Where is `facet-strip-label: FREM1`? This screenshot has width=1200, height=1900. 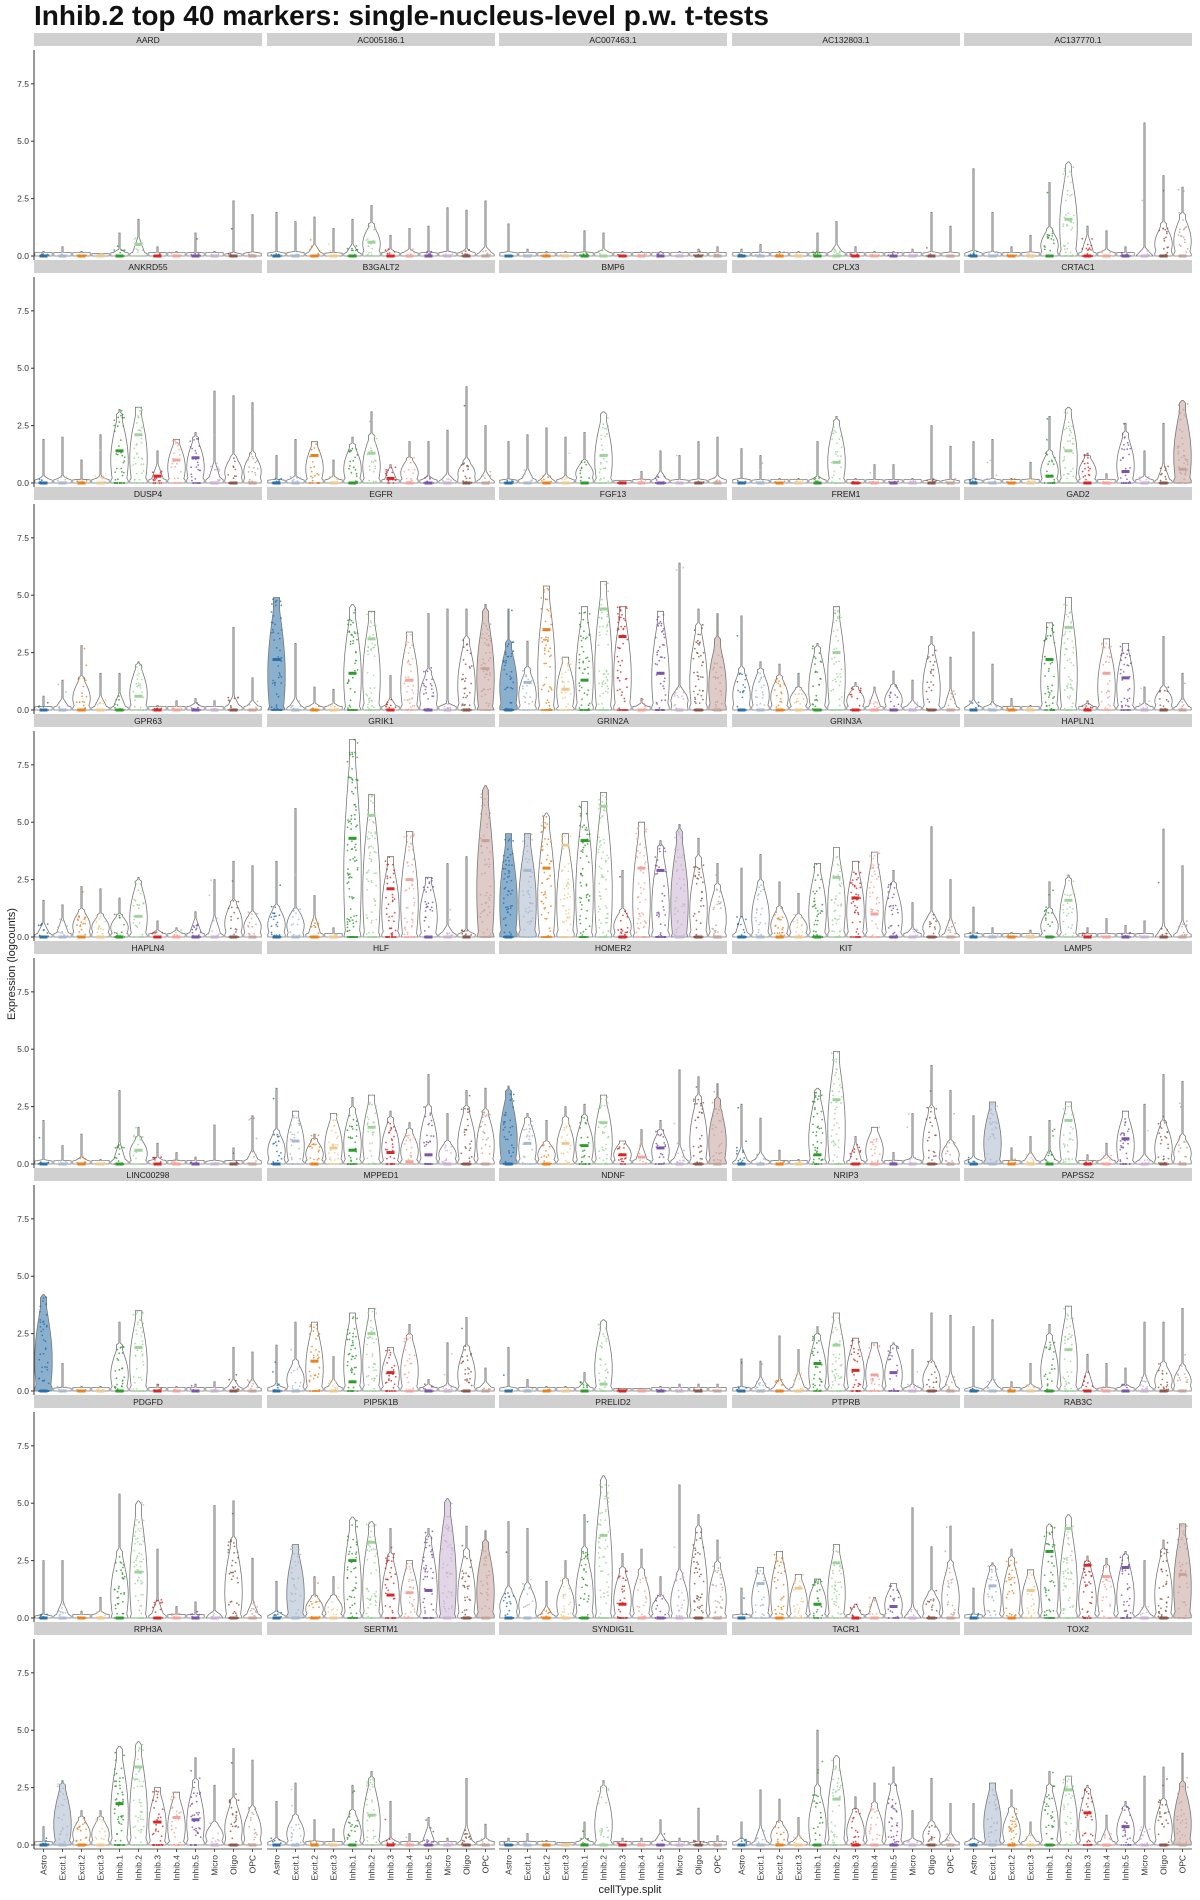
facet-strip-label: FREM1 is located at coordinates (846, 494).